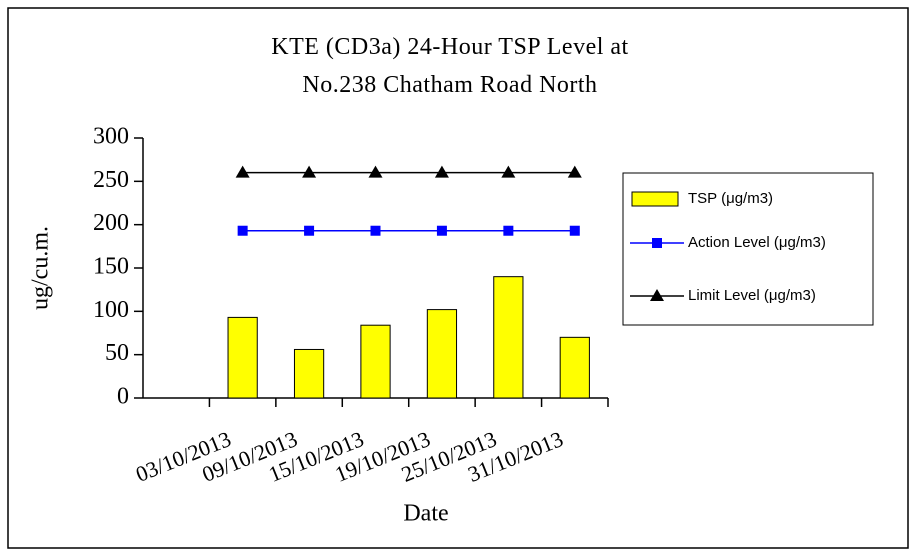  I want to click on legend-label: Limit Level (μg/m3), so click(752, 295).